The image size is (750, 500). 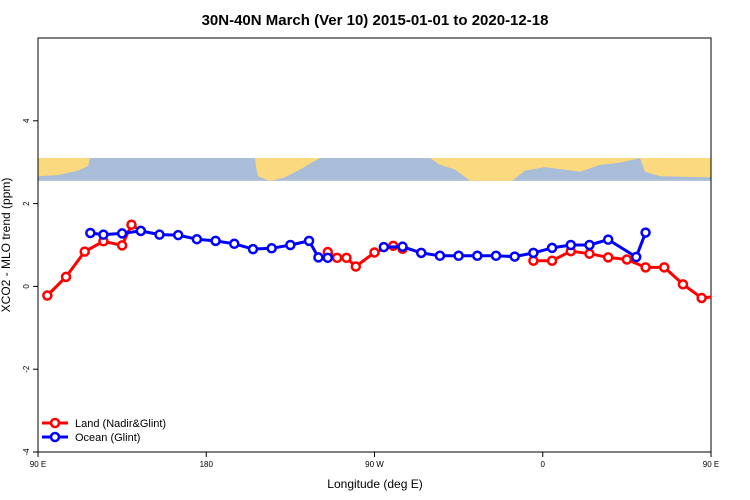 What do you see at coordinates (374, 484) in the screenshot?
I see `x-axis-label: Longitude (deg E)` at bounding box center [374, 484].